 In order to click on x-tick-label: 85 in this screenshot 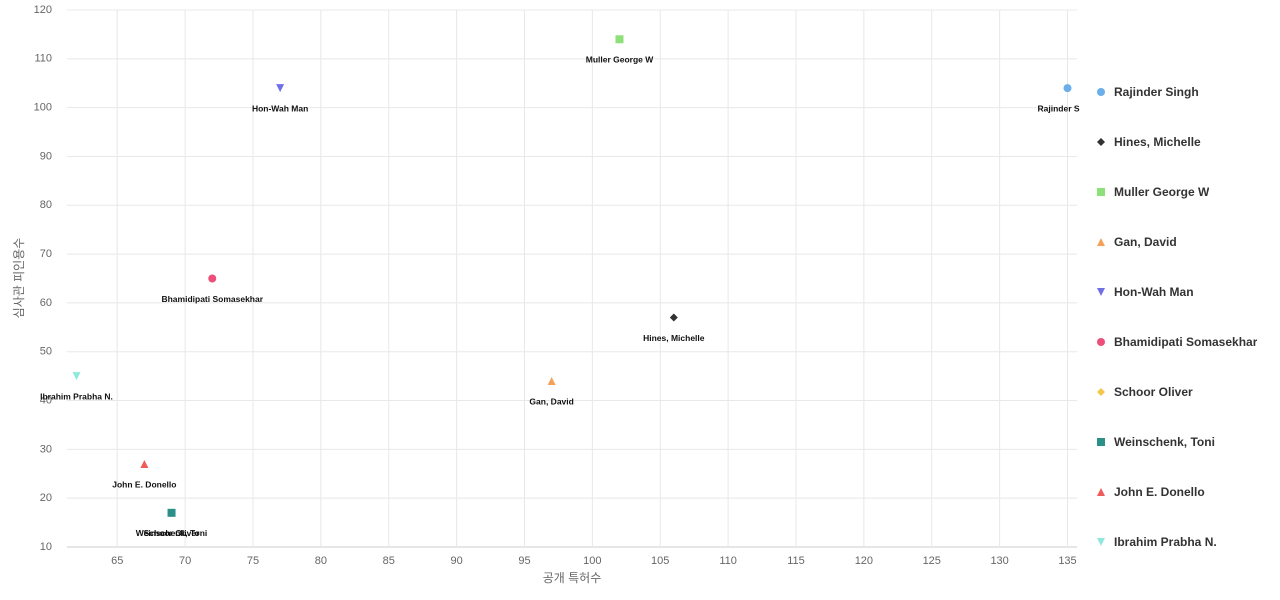, I will do `click(389, 561)`.